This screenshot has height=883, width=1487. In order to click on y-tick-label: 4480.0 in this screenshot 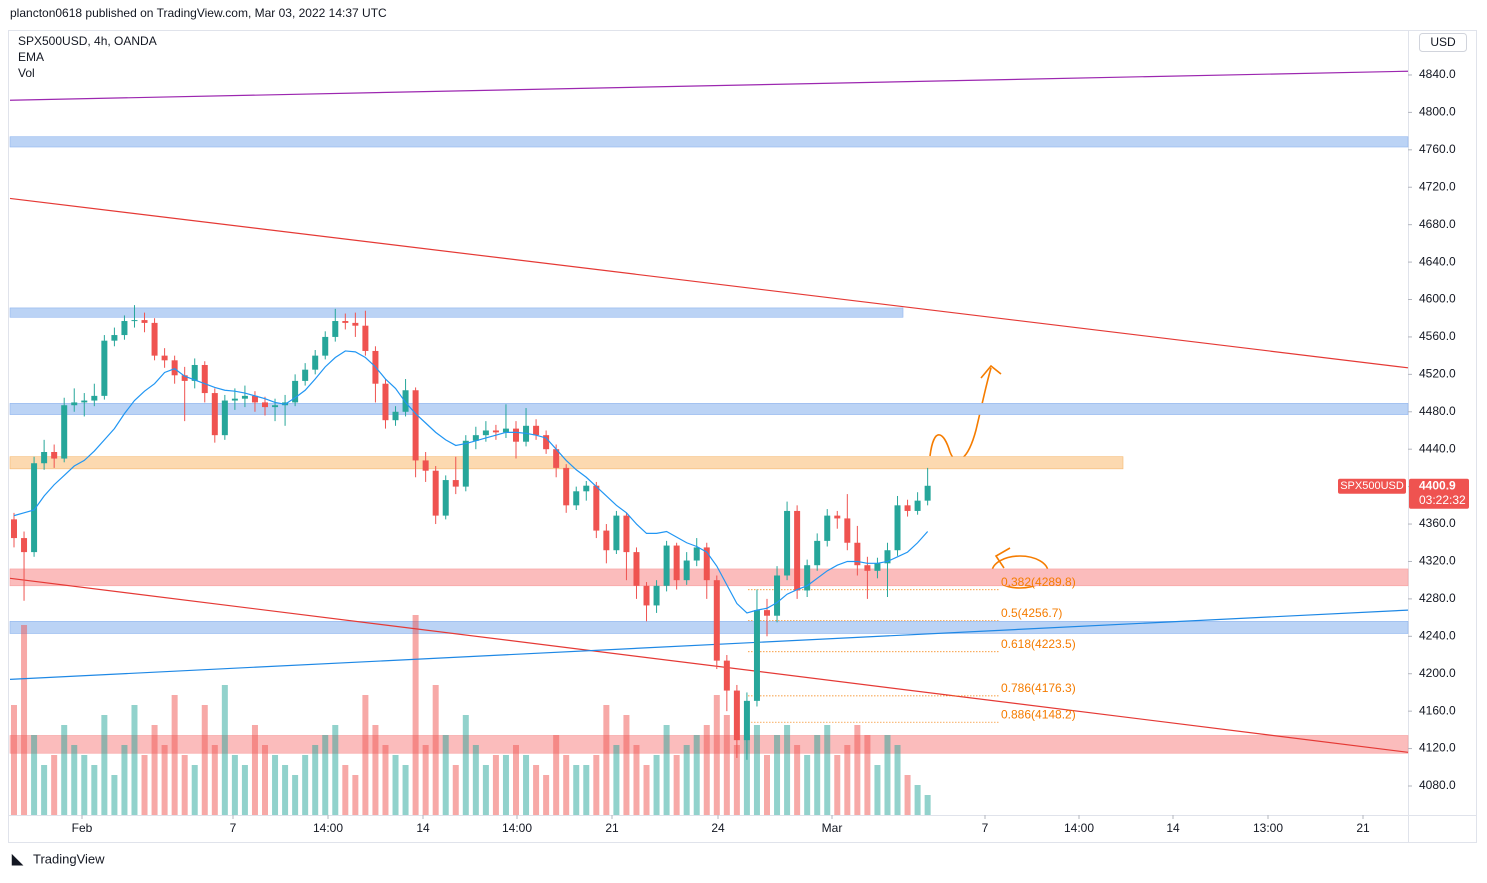, I will do `click(1437, 411)`.